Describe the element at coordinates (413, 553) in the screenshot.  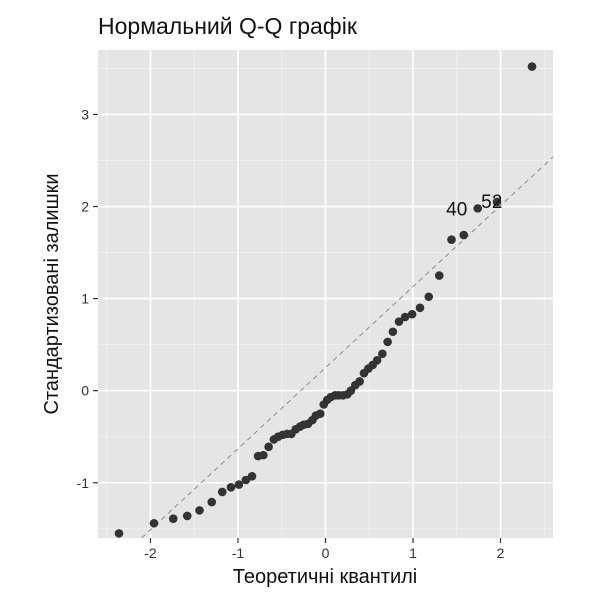
I see `x-tick-label: 1` at that location.